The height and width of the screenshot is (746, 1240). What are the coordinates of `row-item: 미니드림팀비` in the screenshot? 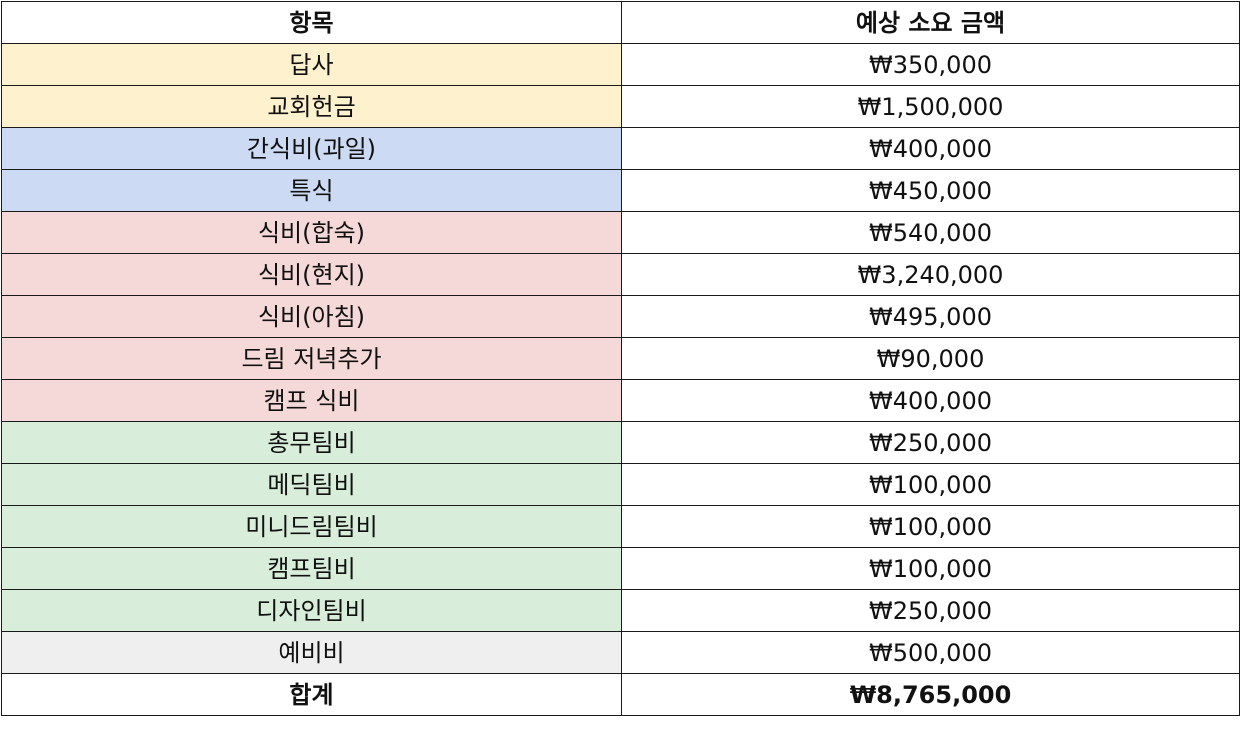 It's located at (311, 526).